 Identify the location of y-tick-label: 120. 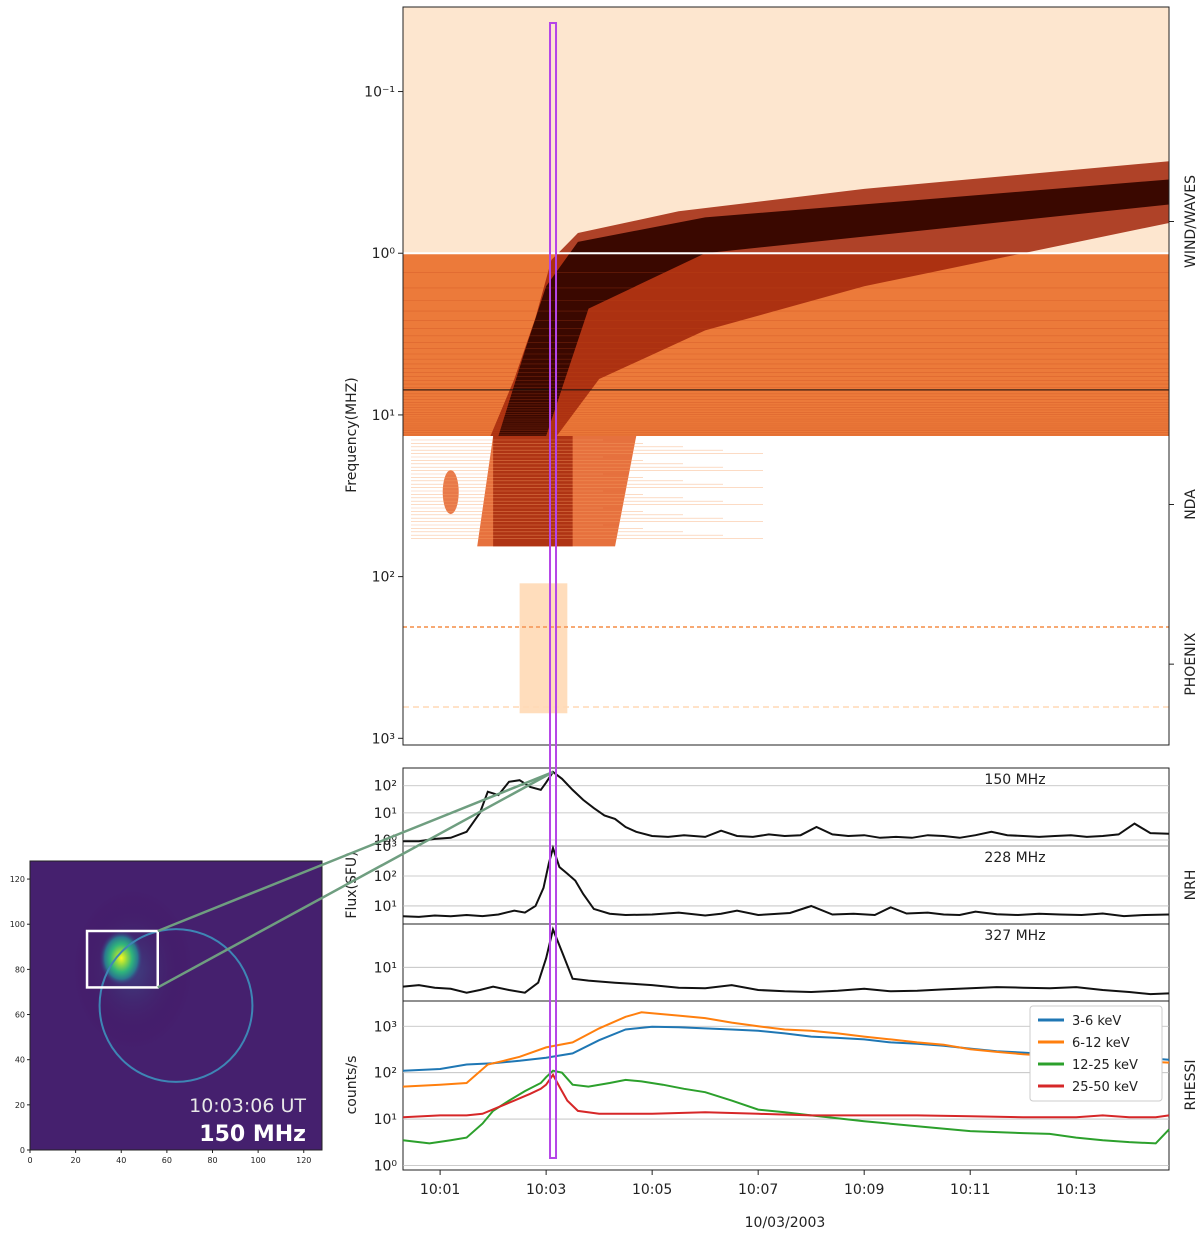
(17, 879).